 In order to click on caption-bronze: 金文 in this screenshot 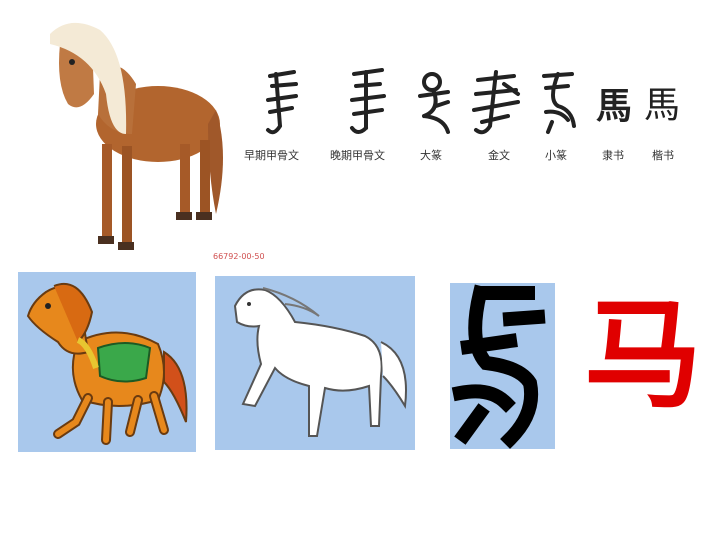, I will do `click(499, 155)`.